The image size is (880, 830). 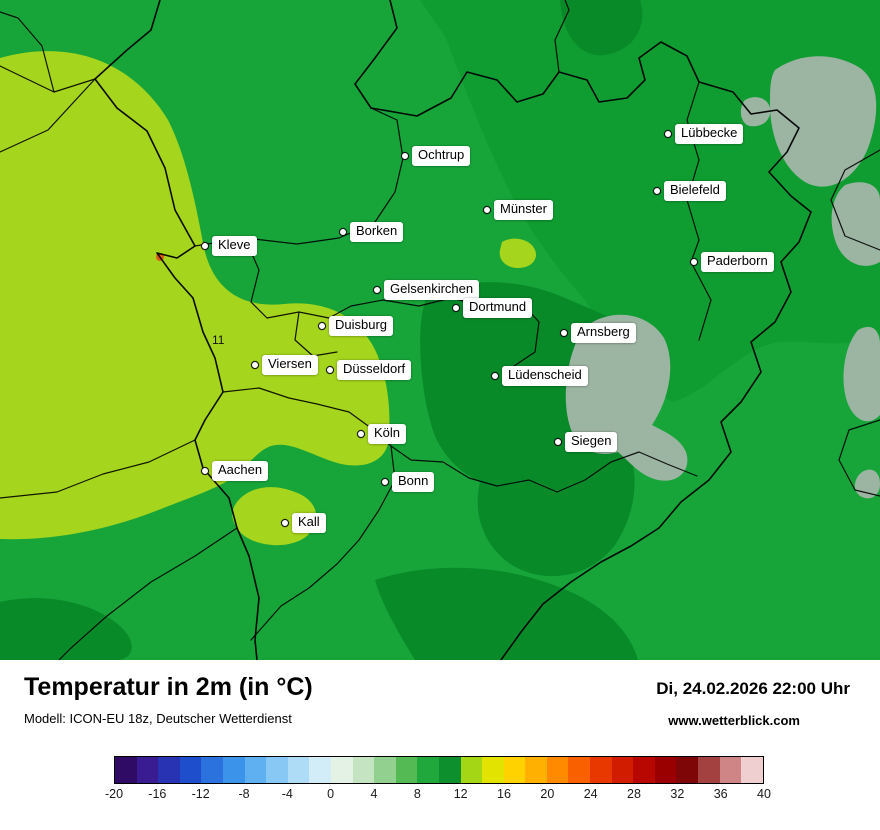 I want to click on legend-tick: 40, so click(x=764, y=794).